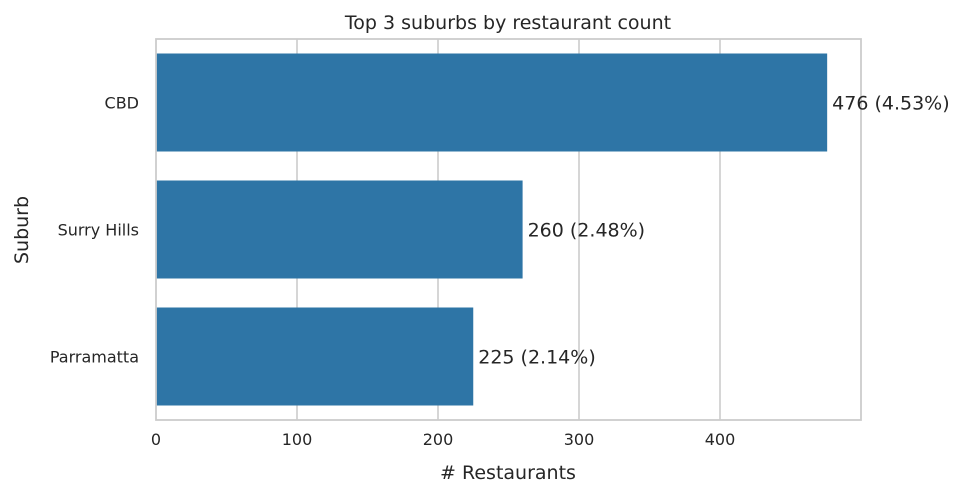 Image resolution: width=968 pixels, height=496 pixels. What do you see at coordinates (122, 103) in the screenshot?
I see `y-tick-label-cbd: CBD` at bounding box center [122, 103].